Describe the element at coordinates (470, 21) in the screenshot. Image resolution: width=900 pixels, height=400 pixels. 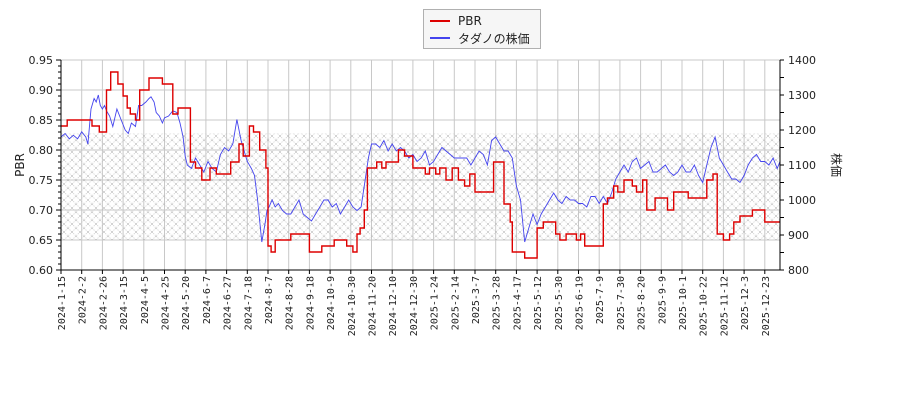
I see `legend-label-pbr: PBR` at that location.